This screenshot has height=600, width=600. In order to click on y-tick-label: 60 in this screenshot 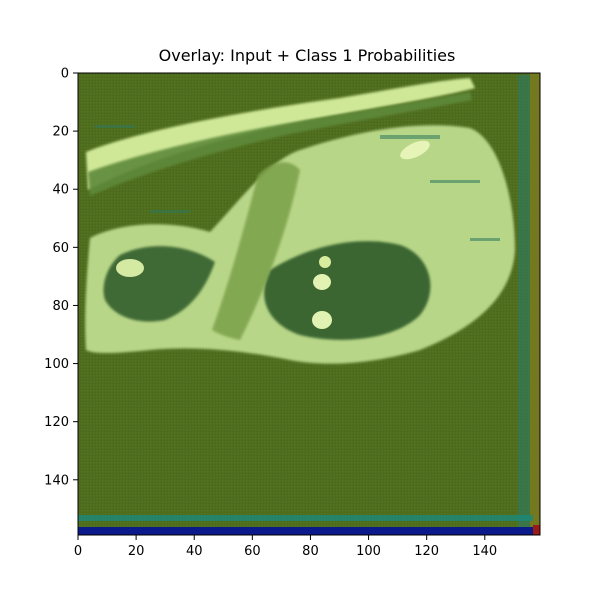, I will do `click(60, 248)`.